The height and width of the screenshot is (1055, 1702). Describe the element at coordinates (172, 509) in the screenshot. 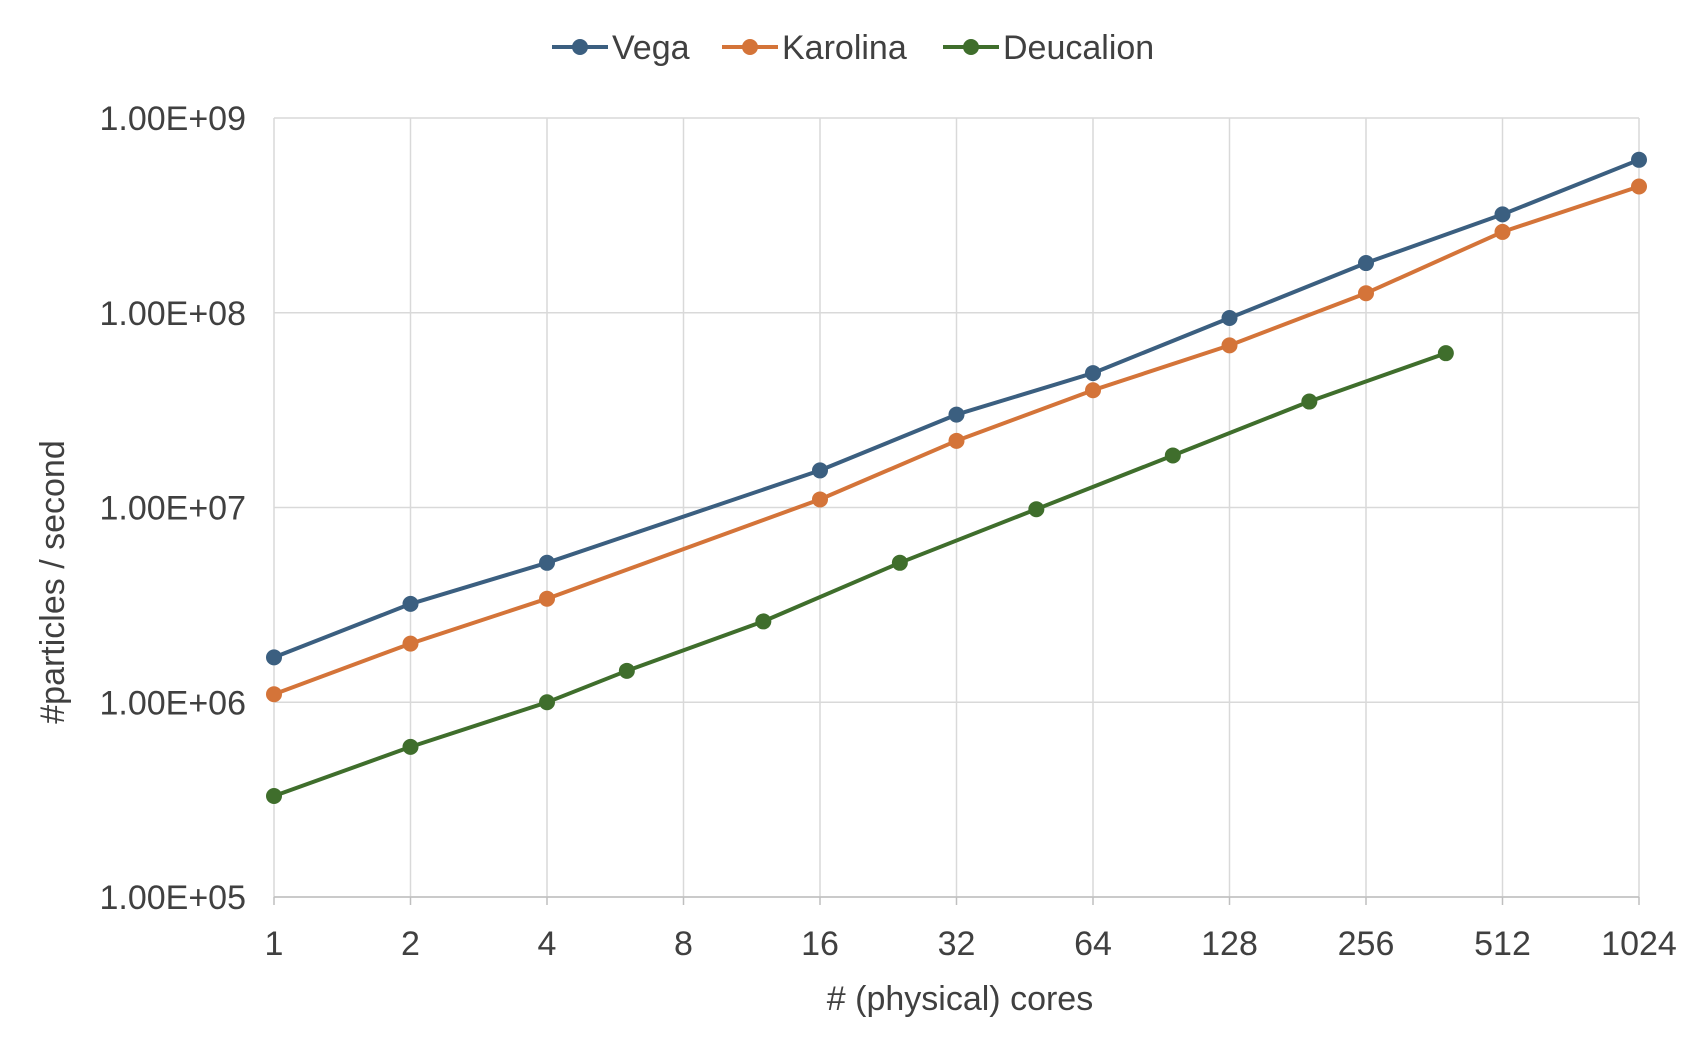

I see `y-tick-label: 1.00E+07` at that location.